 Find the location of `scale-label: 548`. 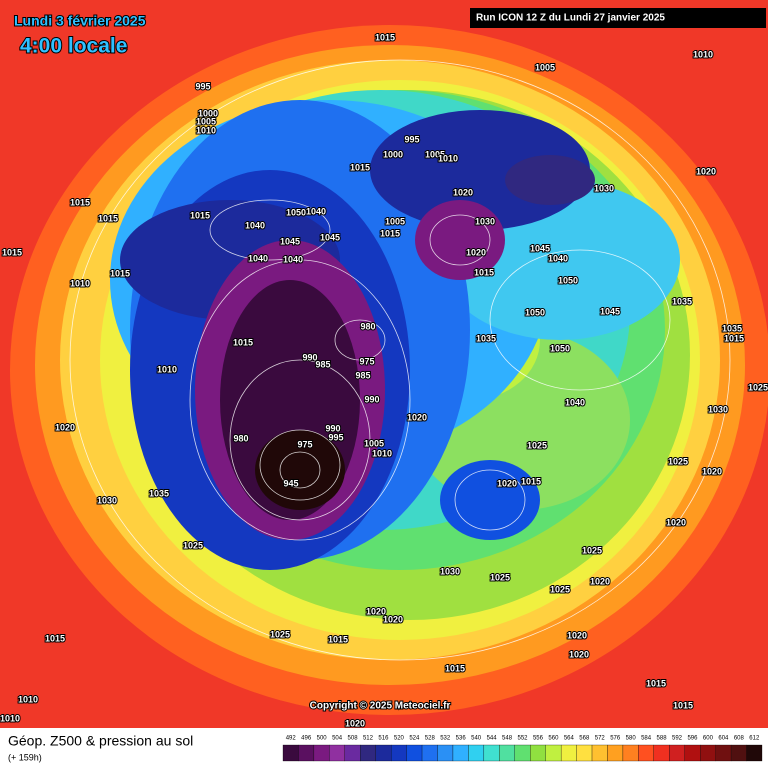

scale-label: 548 is located at coordinates (507, 739).